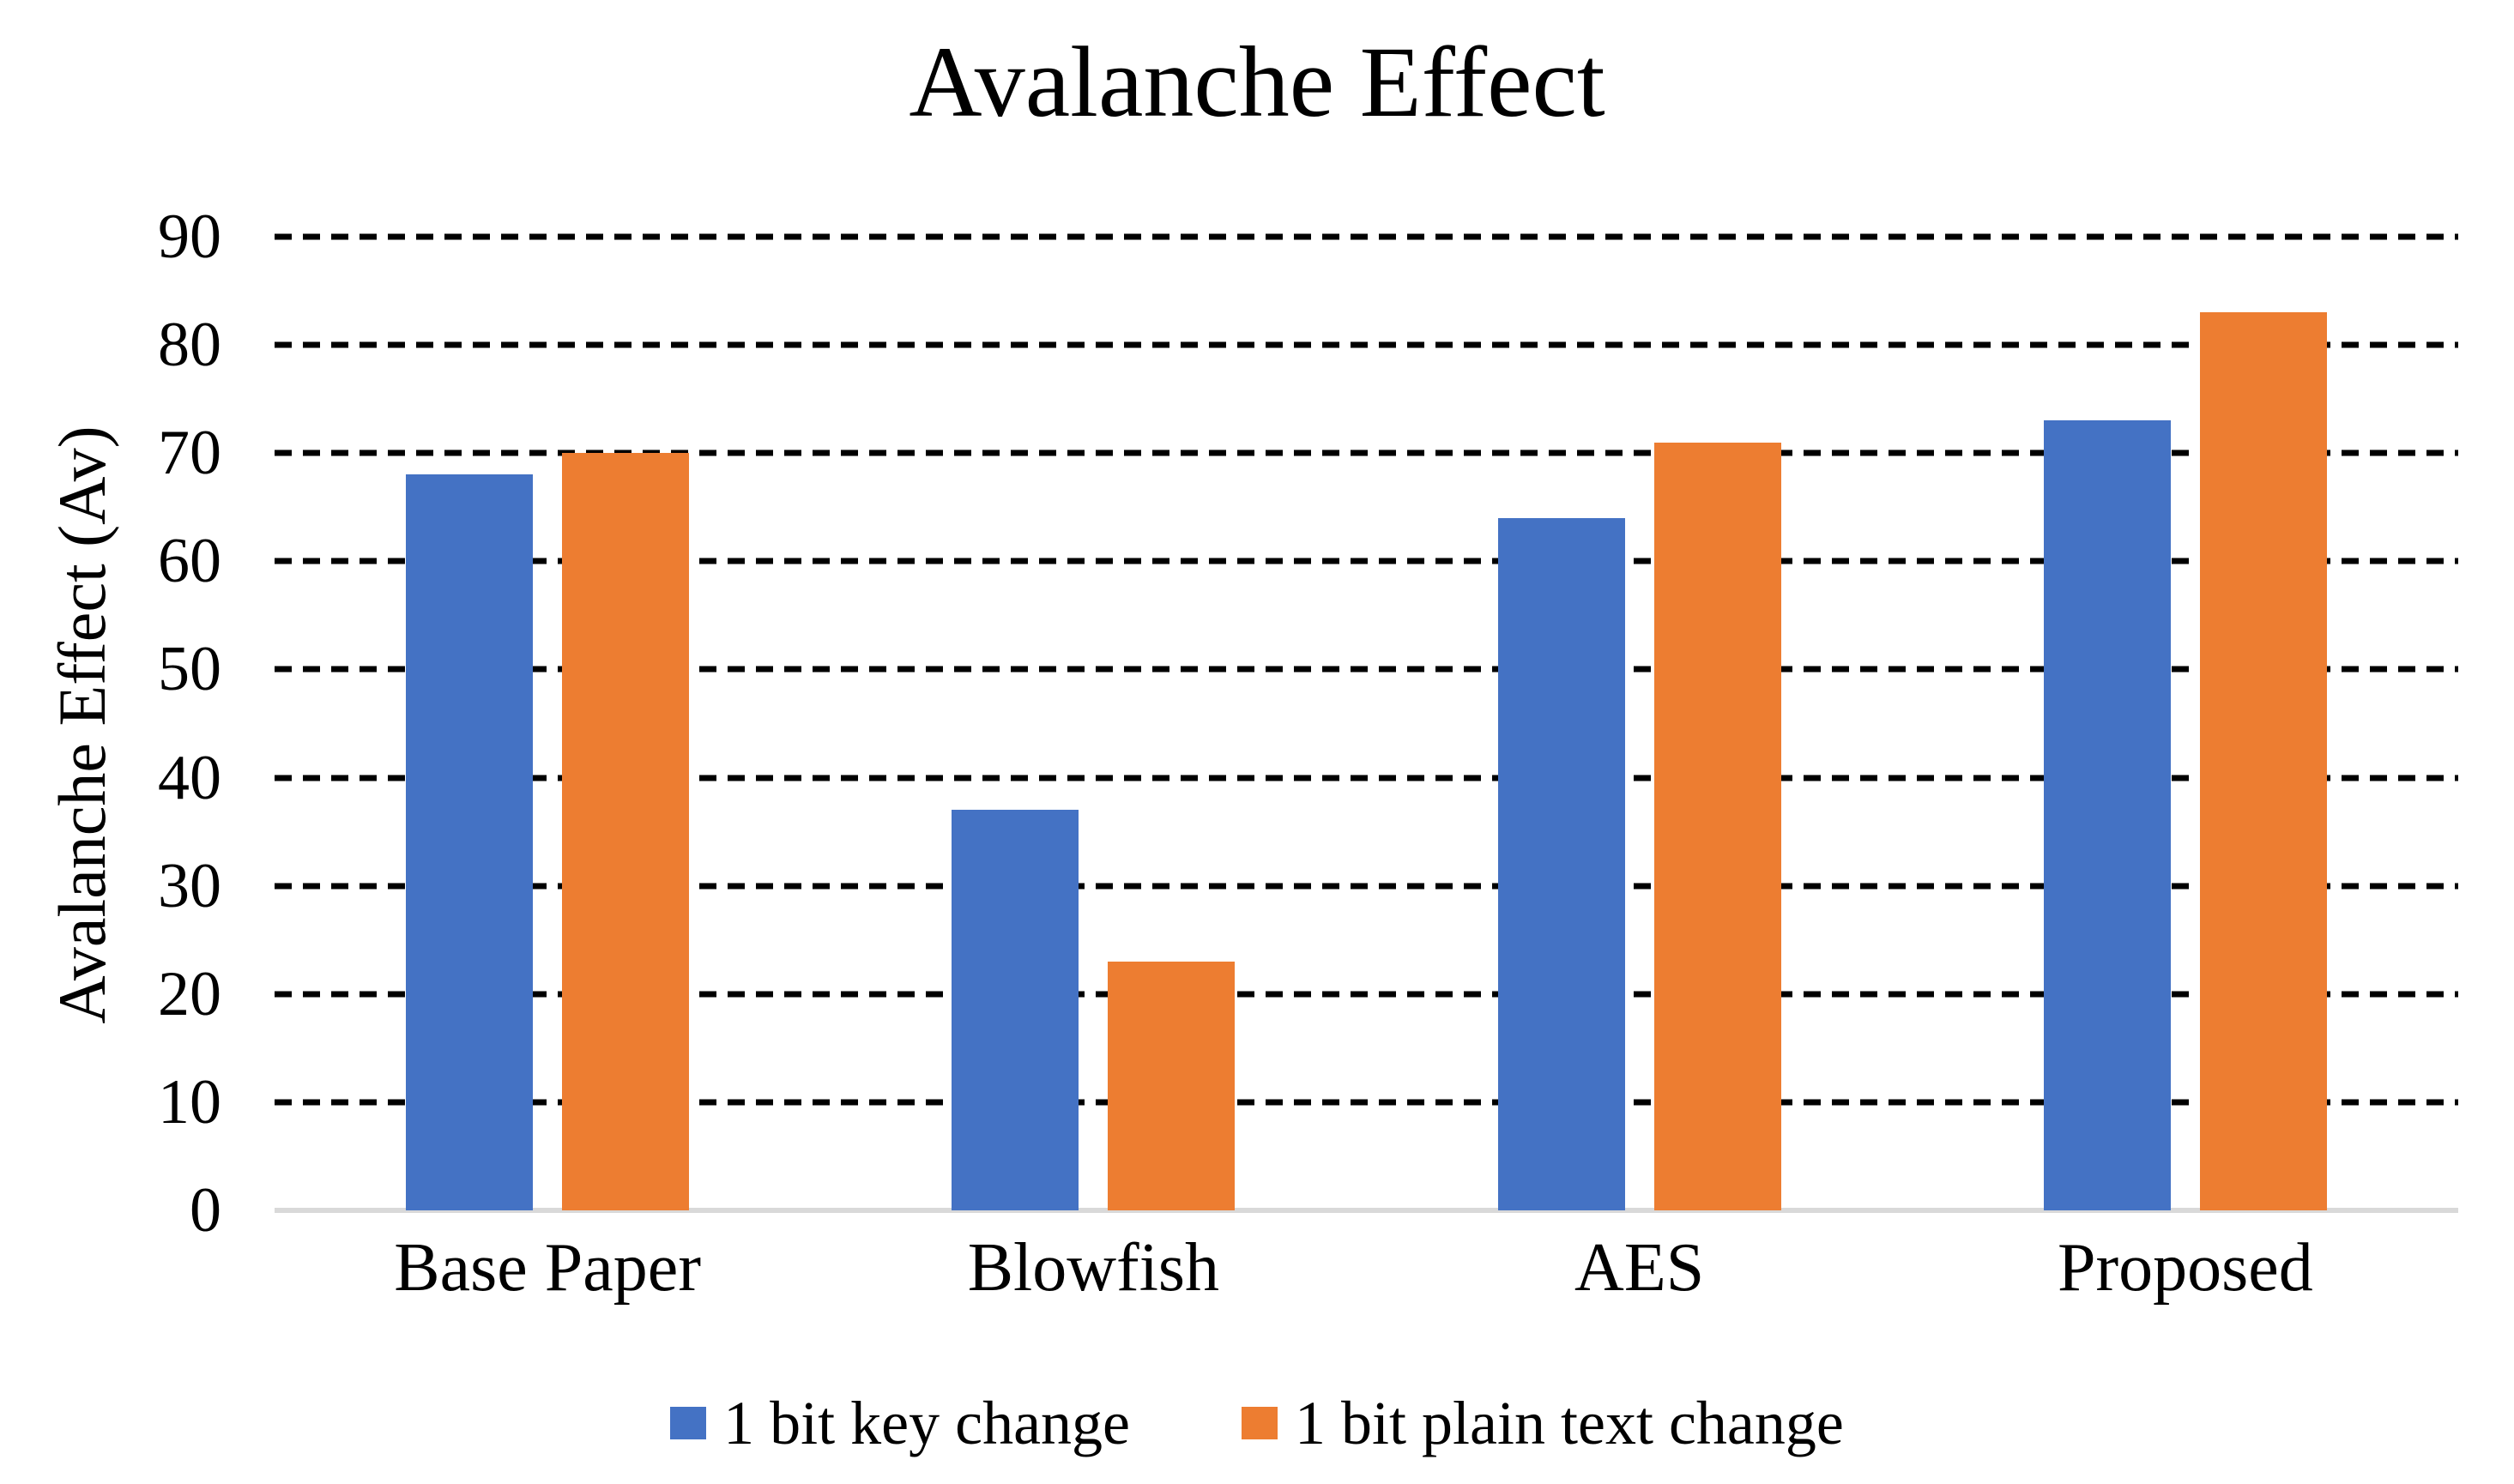  What do you see at coordinates (190, 345) in the screenshot?
I see `y-tick-label: 80` at bounding box center [190, 345].